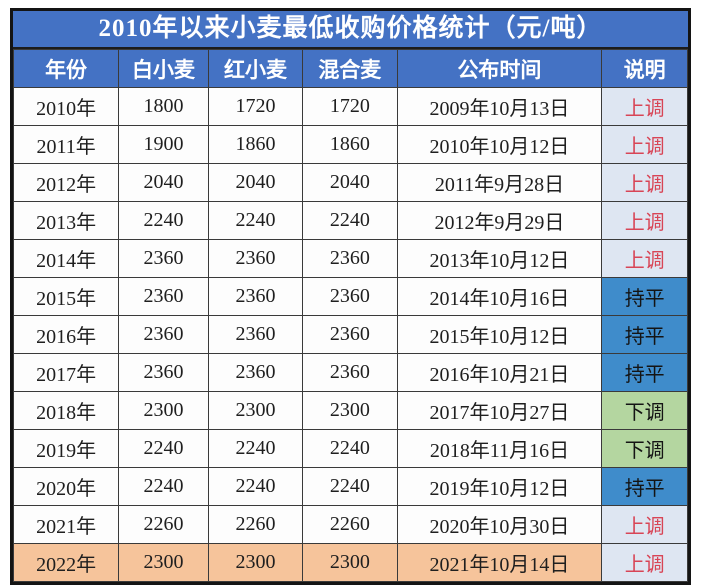 The image size is (703, 585). I want to click on publish-date-cell: 2015年10月12日, so click(499, 334).